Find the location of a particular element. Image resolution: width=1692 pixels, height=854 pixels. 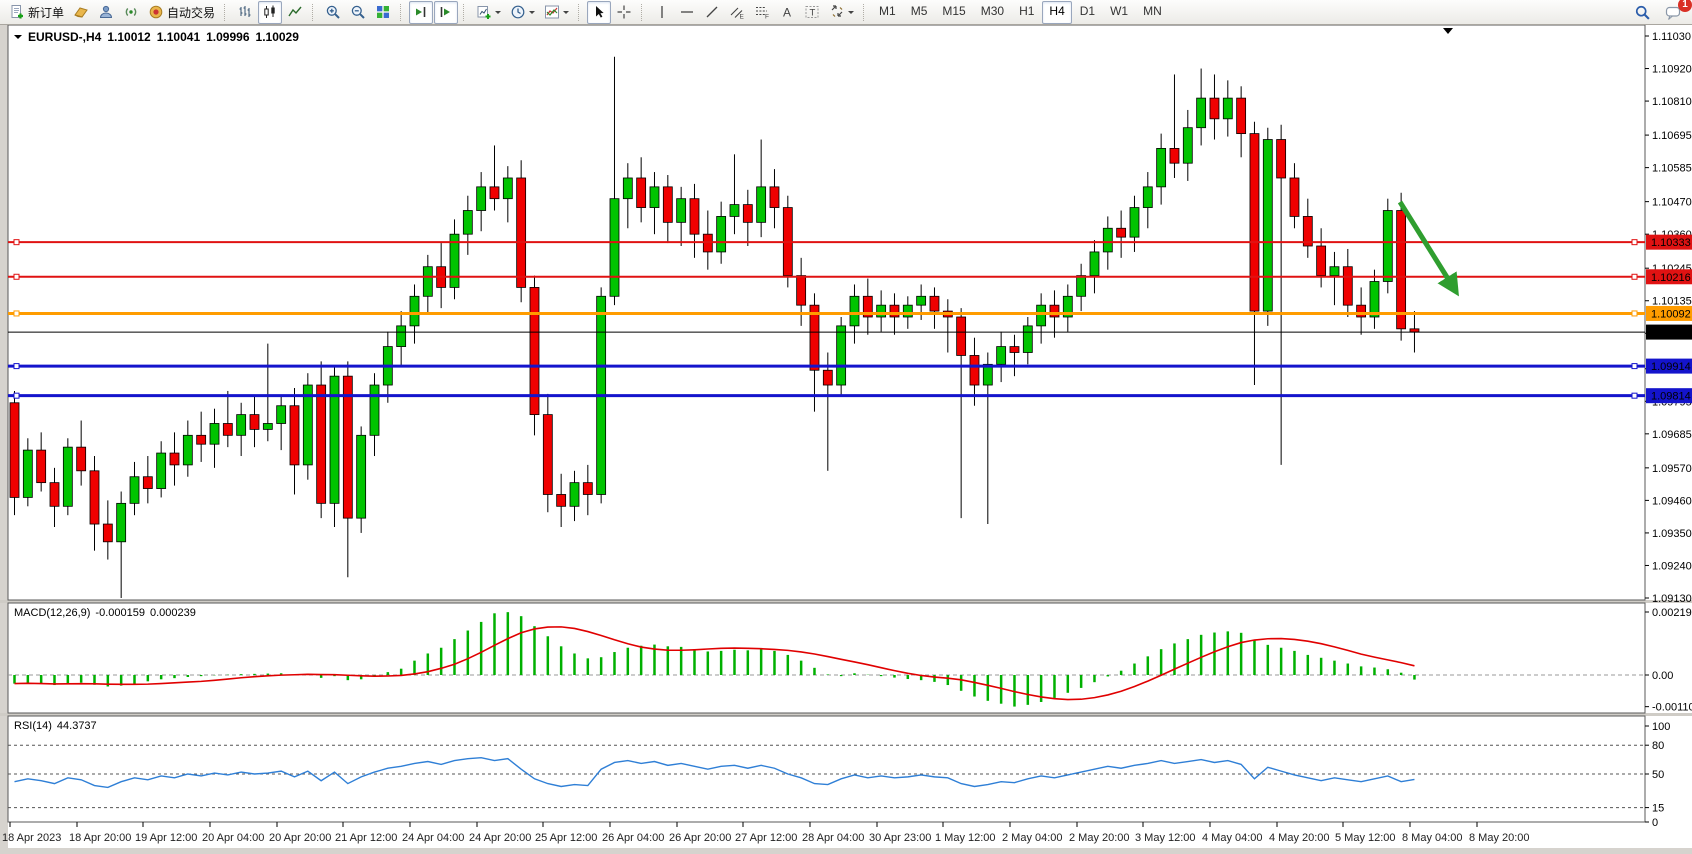

svg-text: 0 is located at coordinates (1655, 823).